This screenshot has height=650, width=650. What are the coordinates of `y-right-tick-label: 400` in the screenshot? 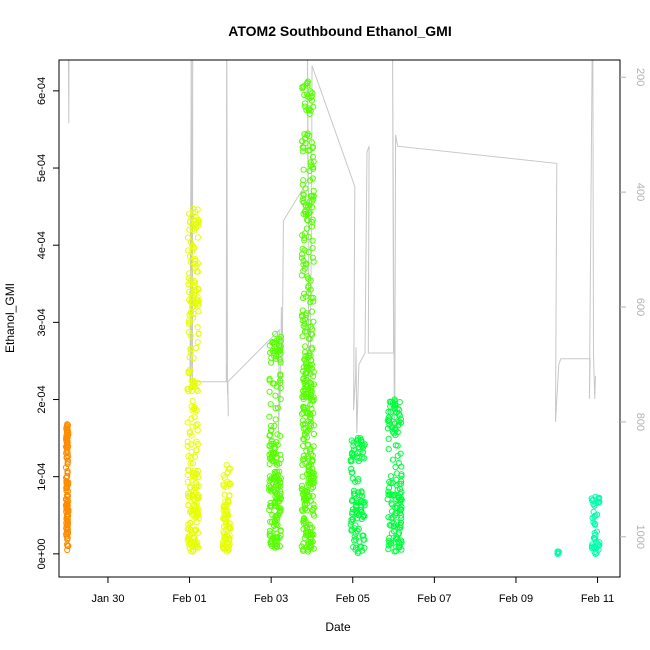 It's located at (640, 192).